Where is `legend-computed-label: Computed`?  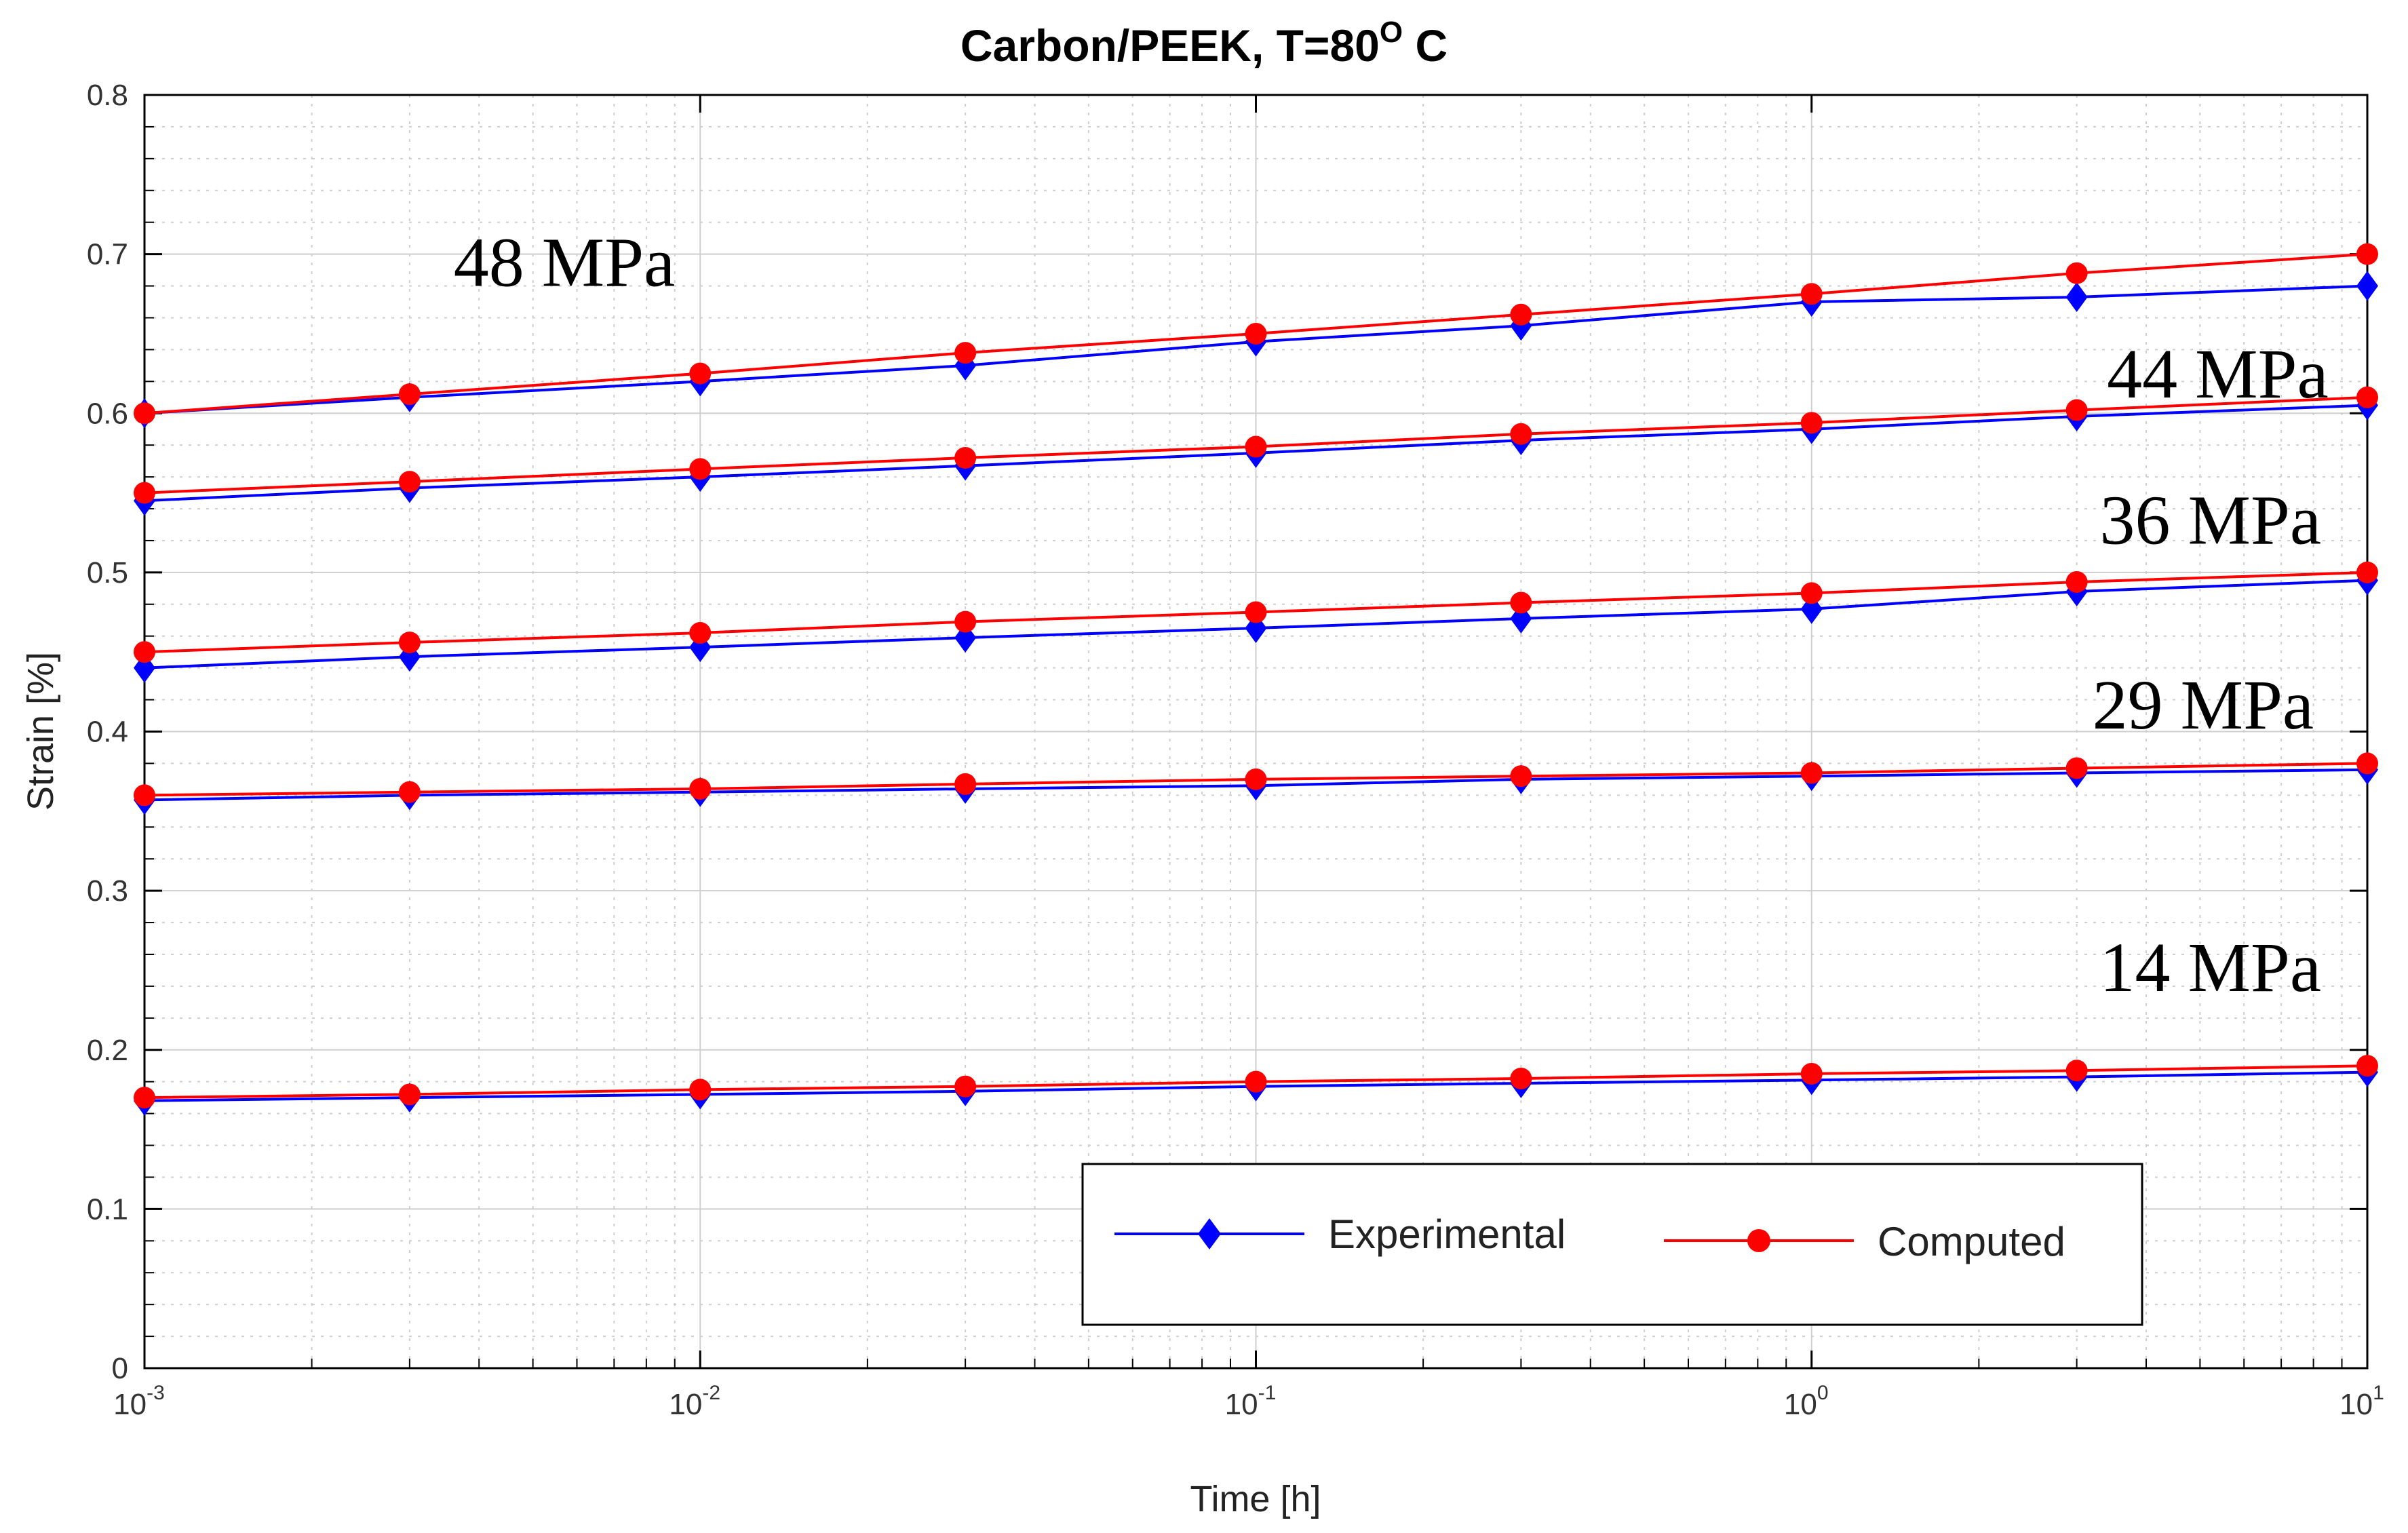
legend-computed-label: Computed is located at coordinates (1972, 1241).